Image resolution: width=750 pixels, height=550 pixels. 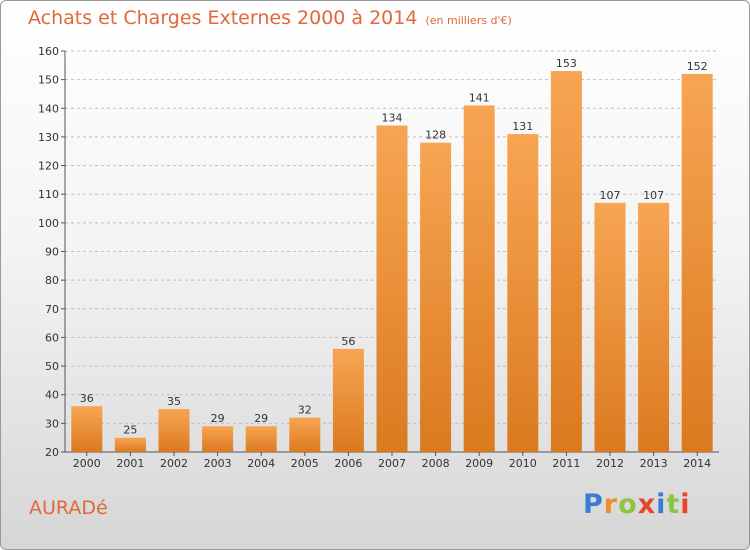 I want to click on value-label-2014: 152, so click(x=697, y=66).